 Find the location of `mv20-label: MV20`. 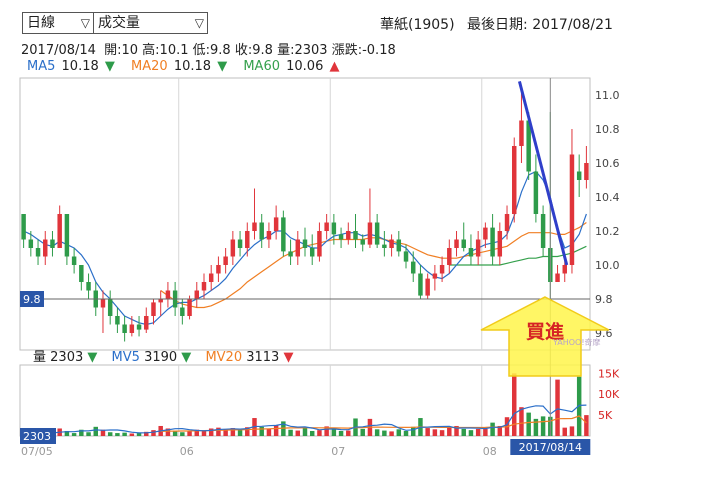

mv20-label: MV20 is located at coordinates (224, 357).